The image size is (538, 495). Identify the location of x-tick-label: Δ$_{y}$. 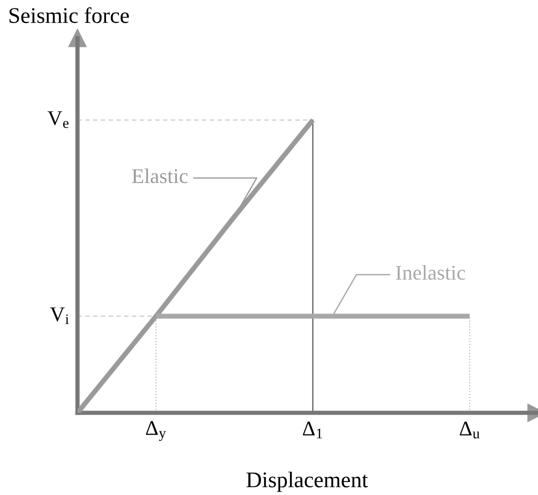
(156, 431).